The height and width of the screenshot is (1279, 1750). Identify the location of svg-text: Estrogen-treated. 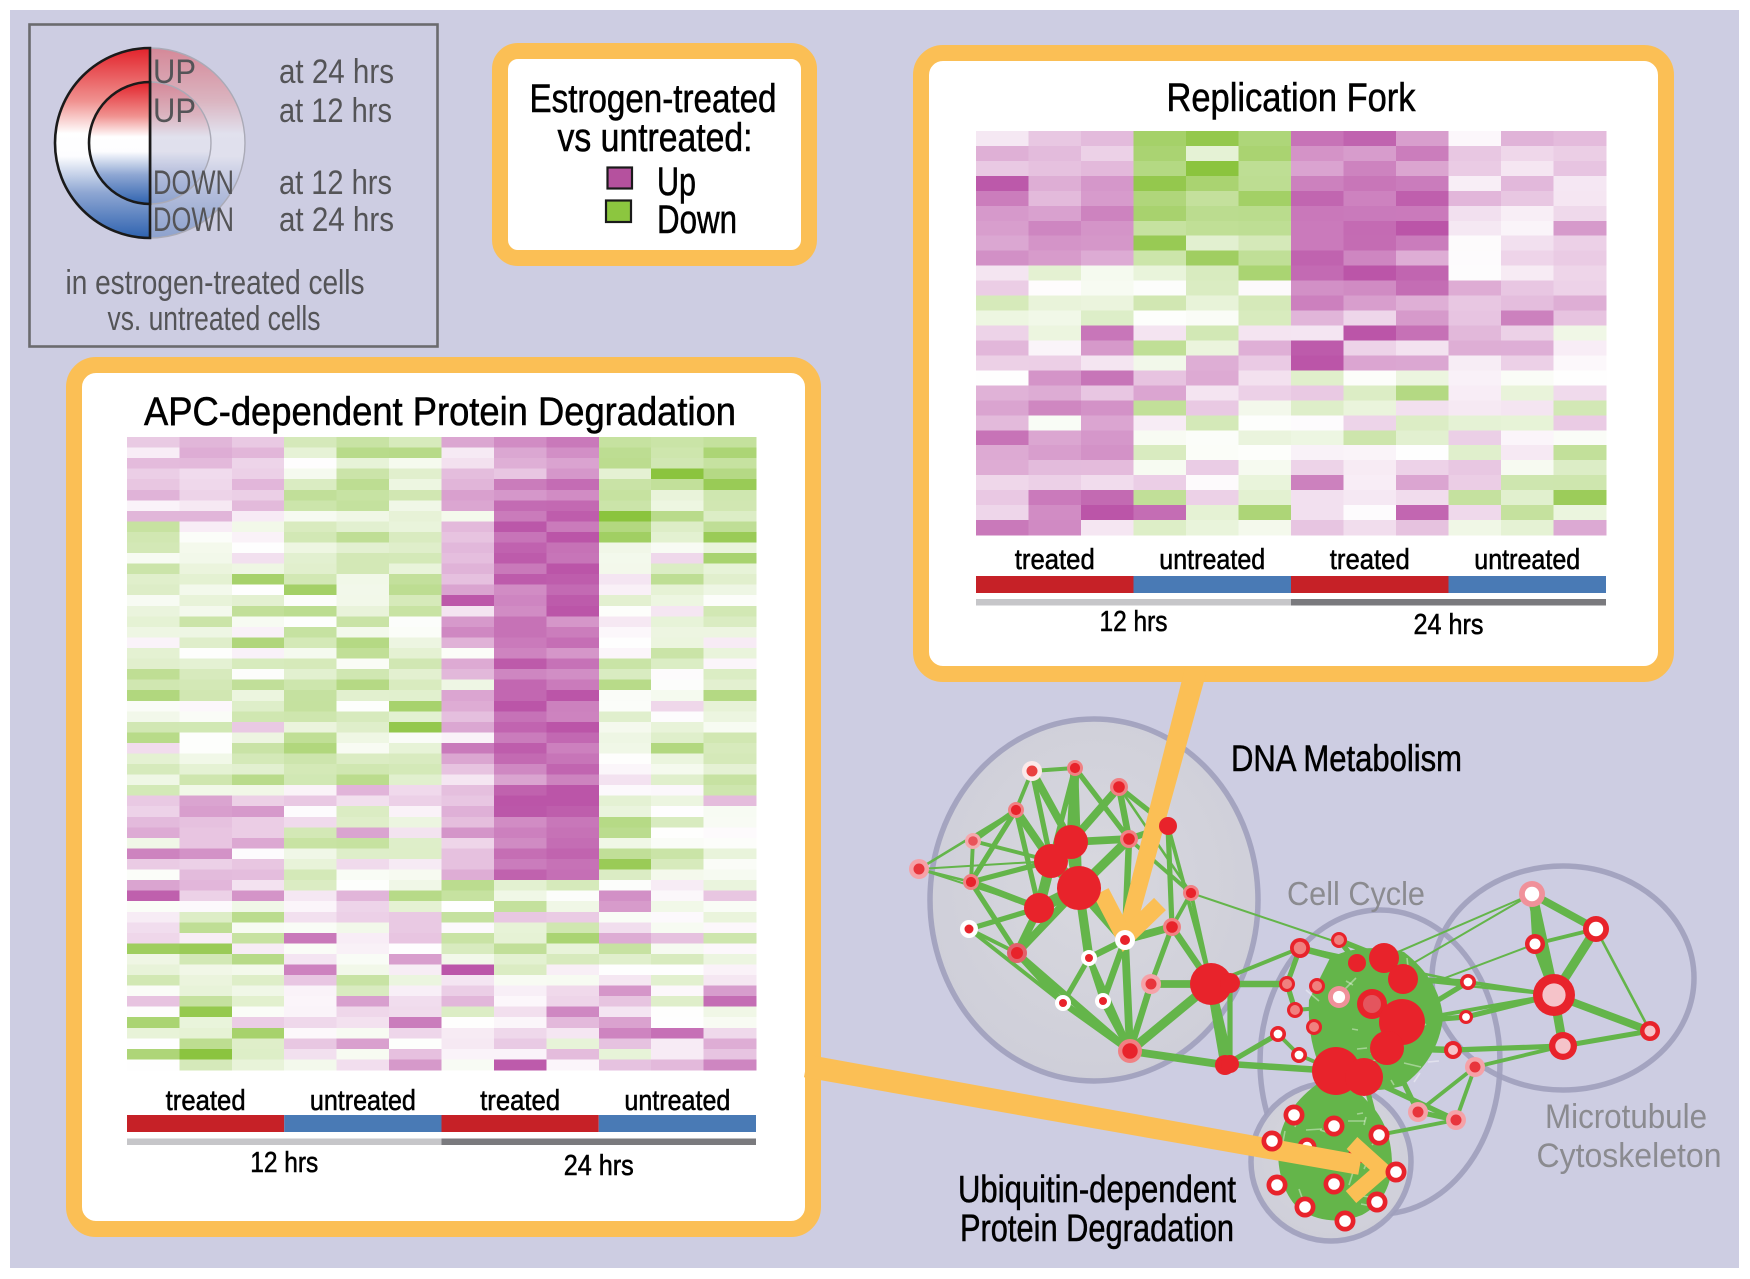
(653, 99).